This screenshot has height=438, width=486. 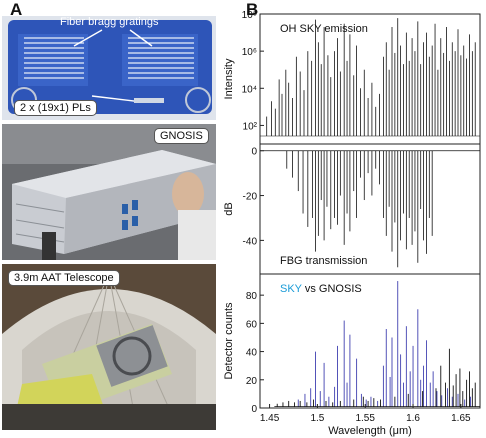 What do you see at coordinates (181, 136) in the screenshot?
I see `gnosis-label: GNOSIS` at bounding box center [181, 136].